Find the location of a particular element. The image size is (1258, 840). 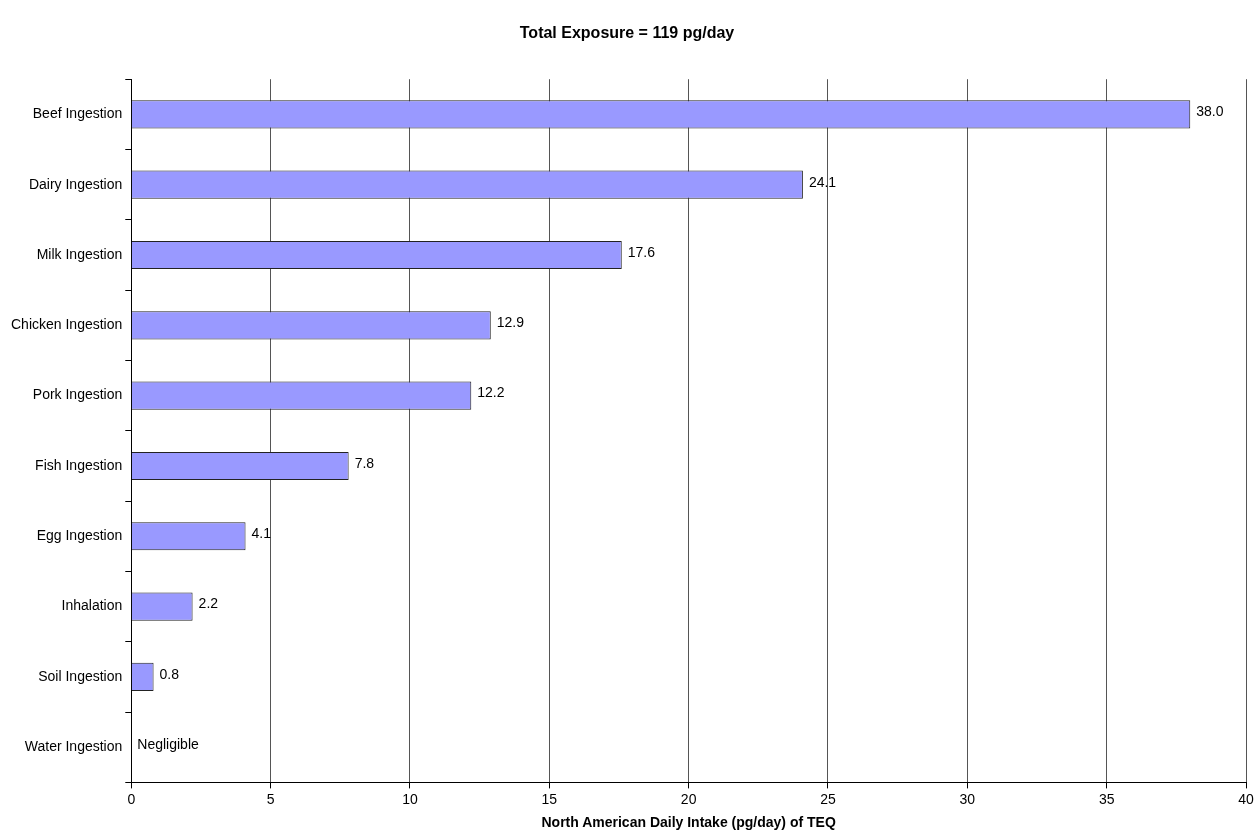

data-label: 38.0 is located at coordinates (1210, 111).